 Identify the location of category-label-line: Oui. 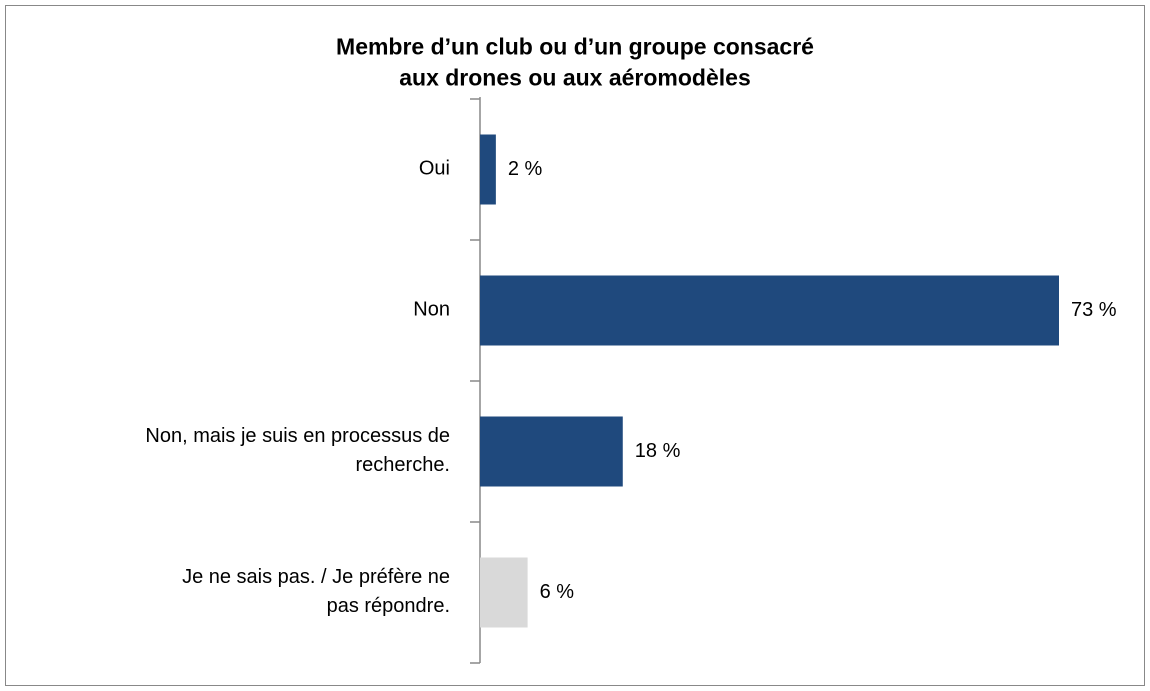
(434, 169).